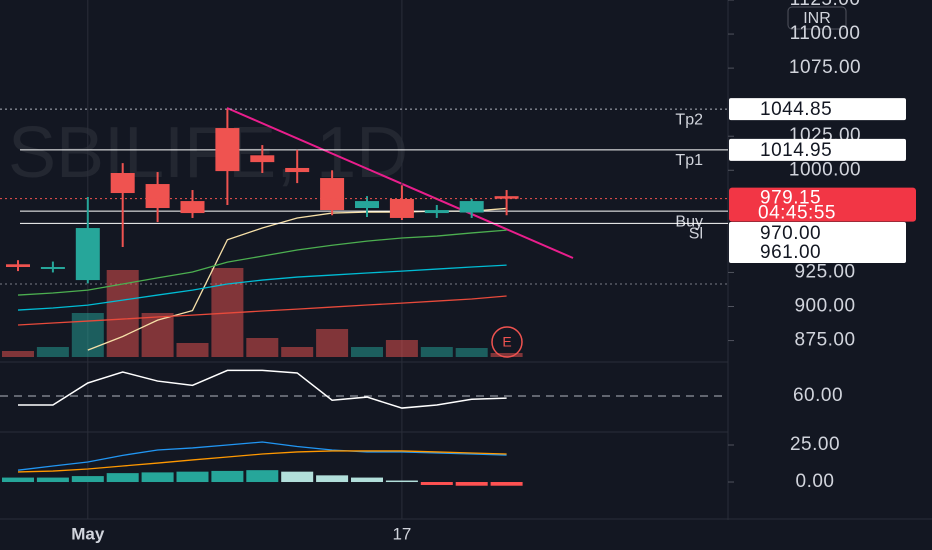 Image resolution: width=932 pixels, height=550 pixels. Describe the element at coordinates (262, 461) in the screenshot. I see `signal-line` at that location.